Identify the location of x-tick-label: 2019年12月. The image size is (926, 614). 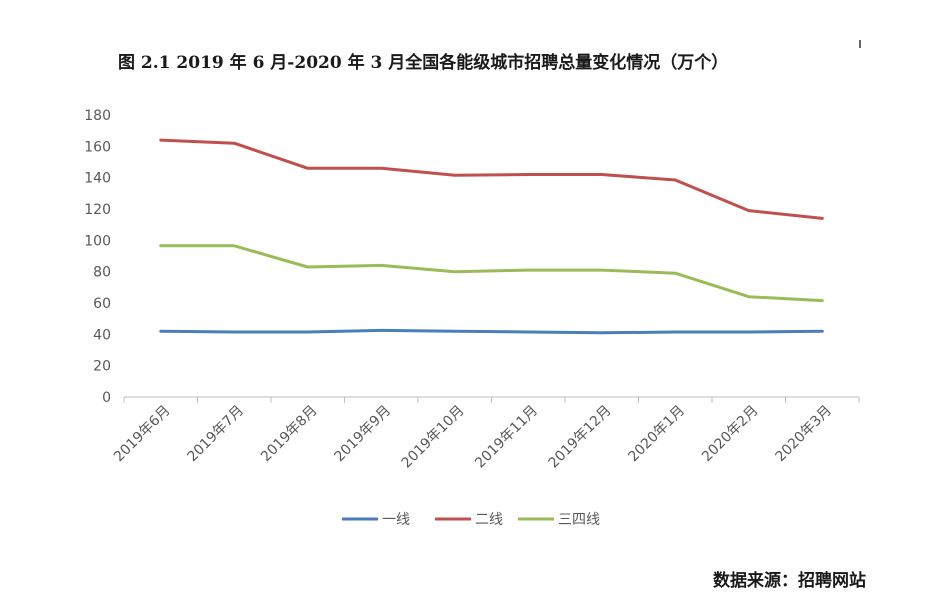
(580, 437).